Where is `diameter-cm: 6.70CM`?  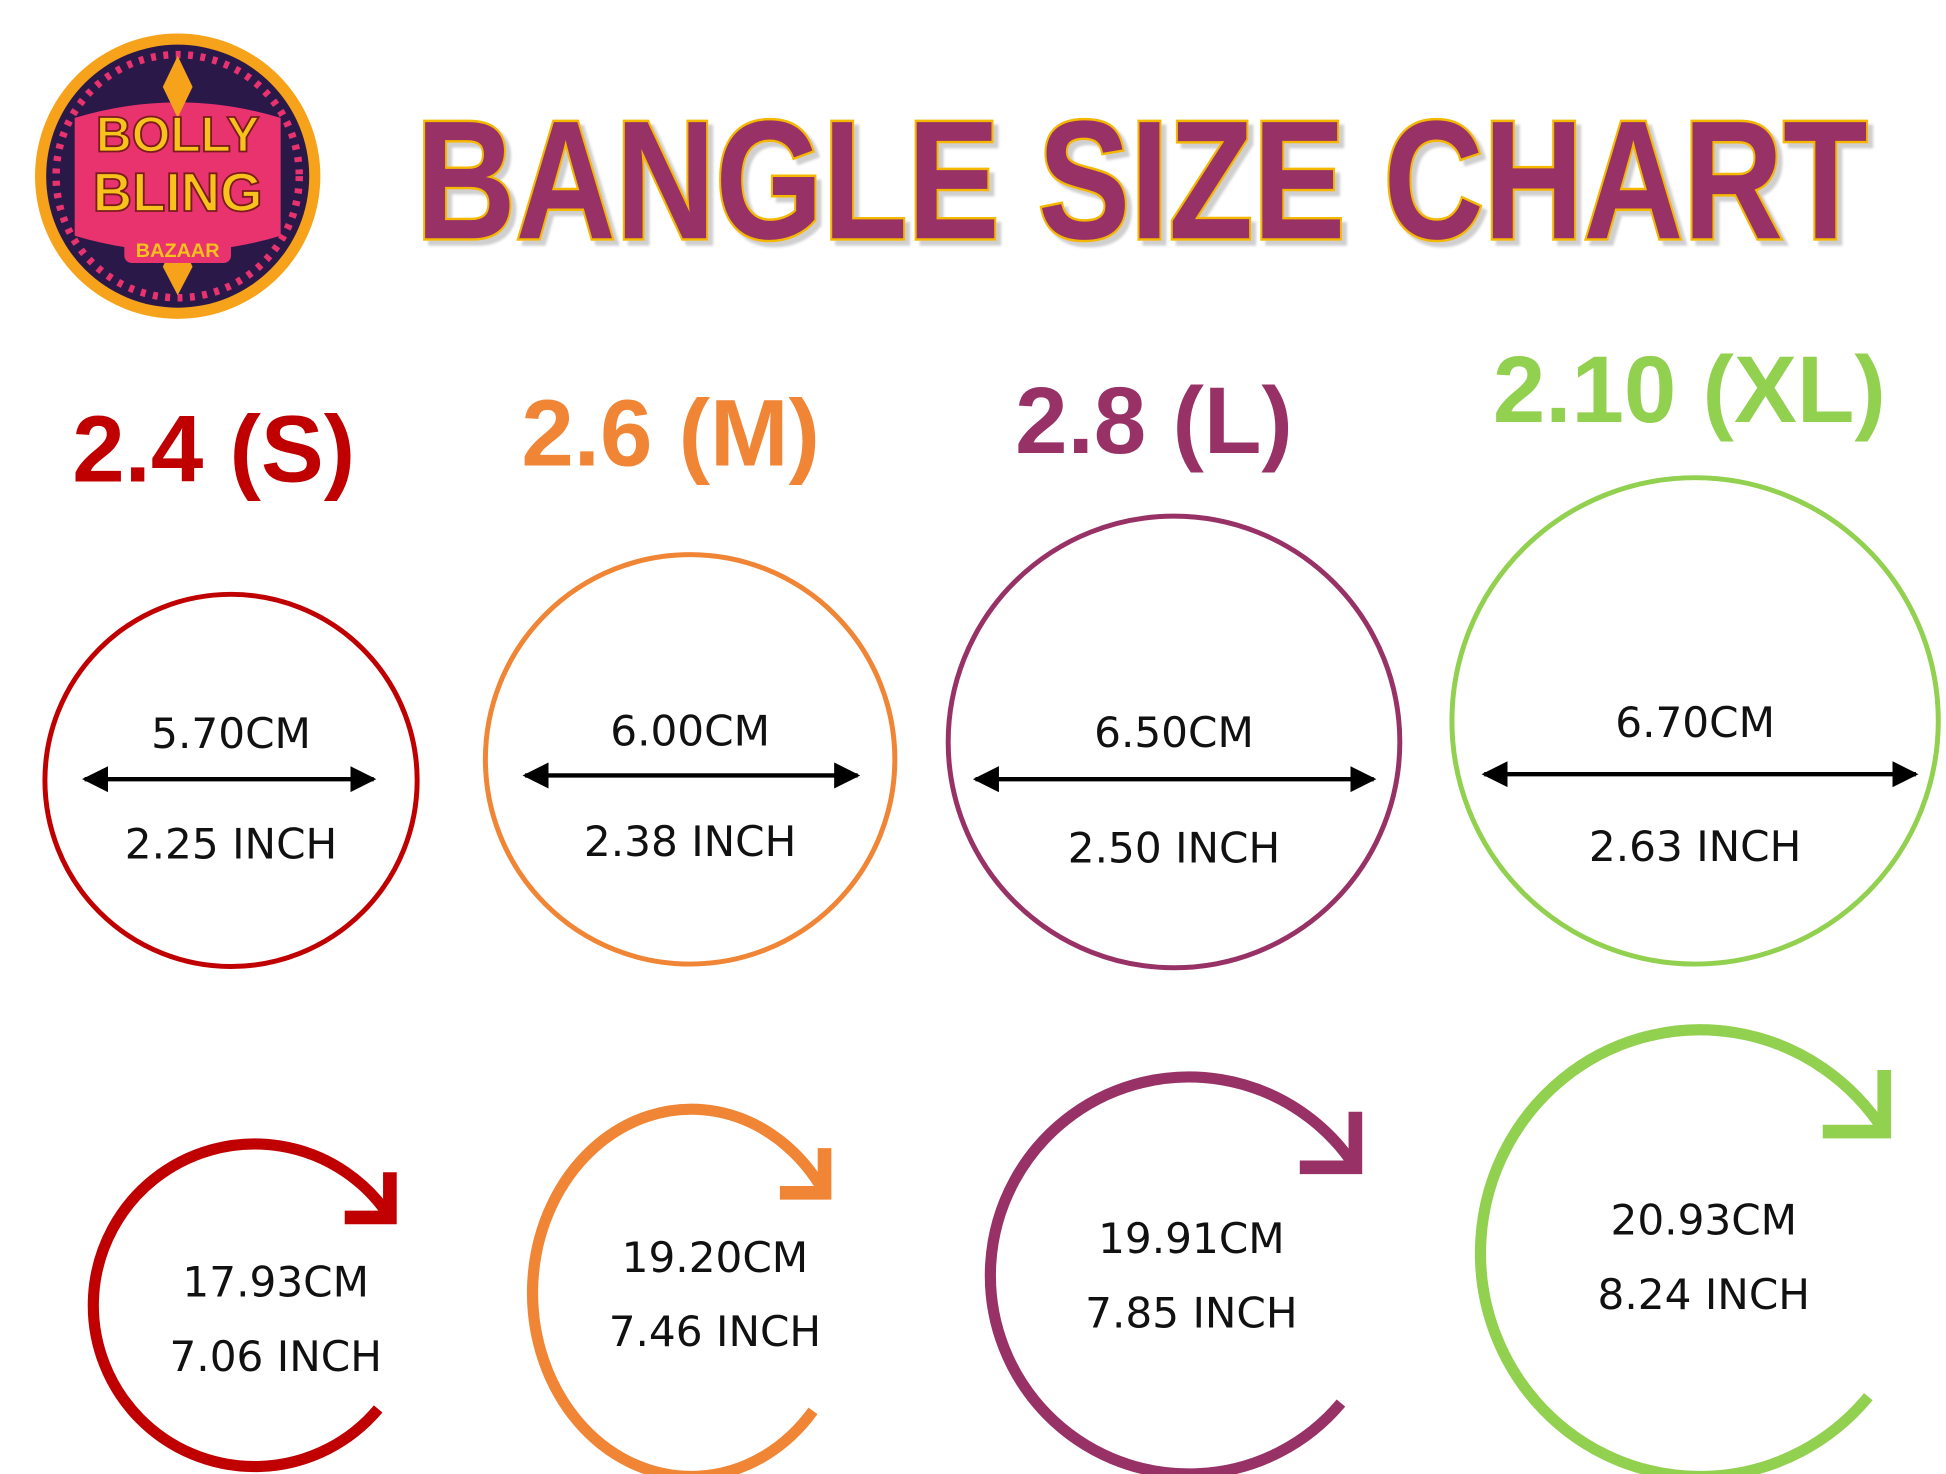 diameter-cm: 6.70CM is located at coordinates (1695, 722).